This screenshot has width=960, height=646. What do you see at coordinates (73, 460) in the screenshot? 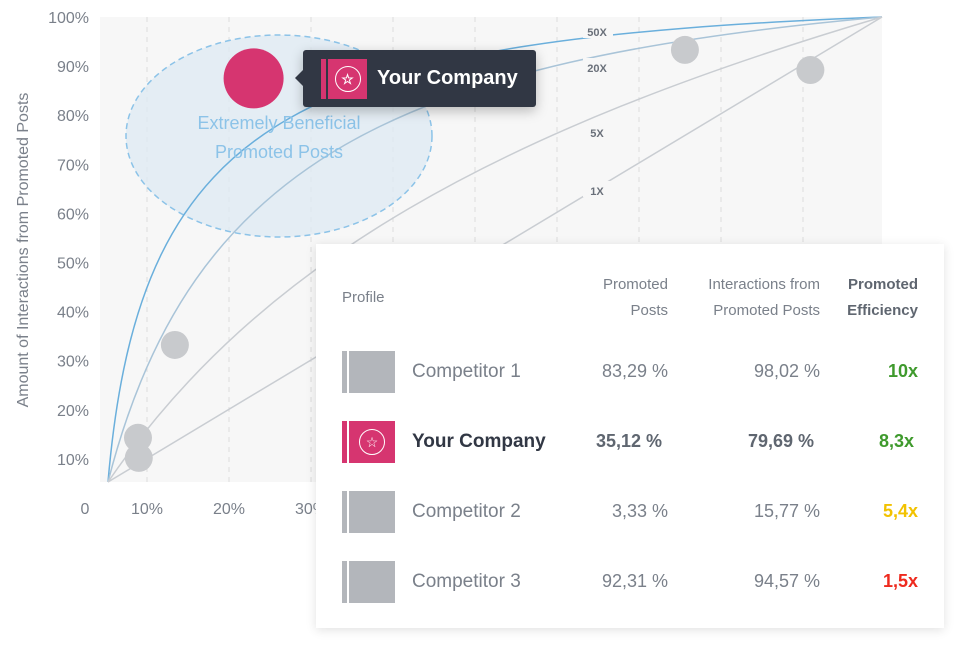
I see `y-tick-label: 10%` at bounding box center [73, 460].